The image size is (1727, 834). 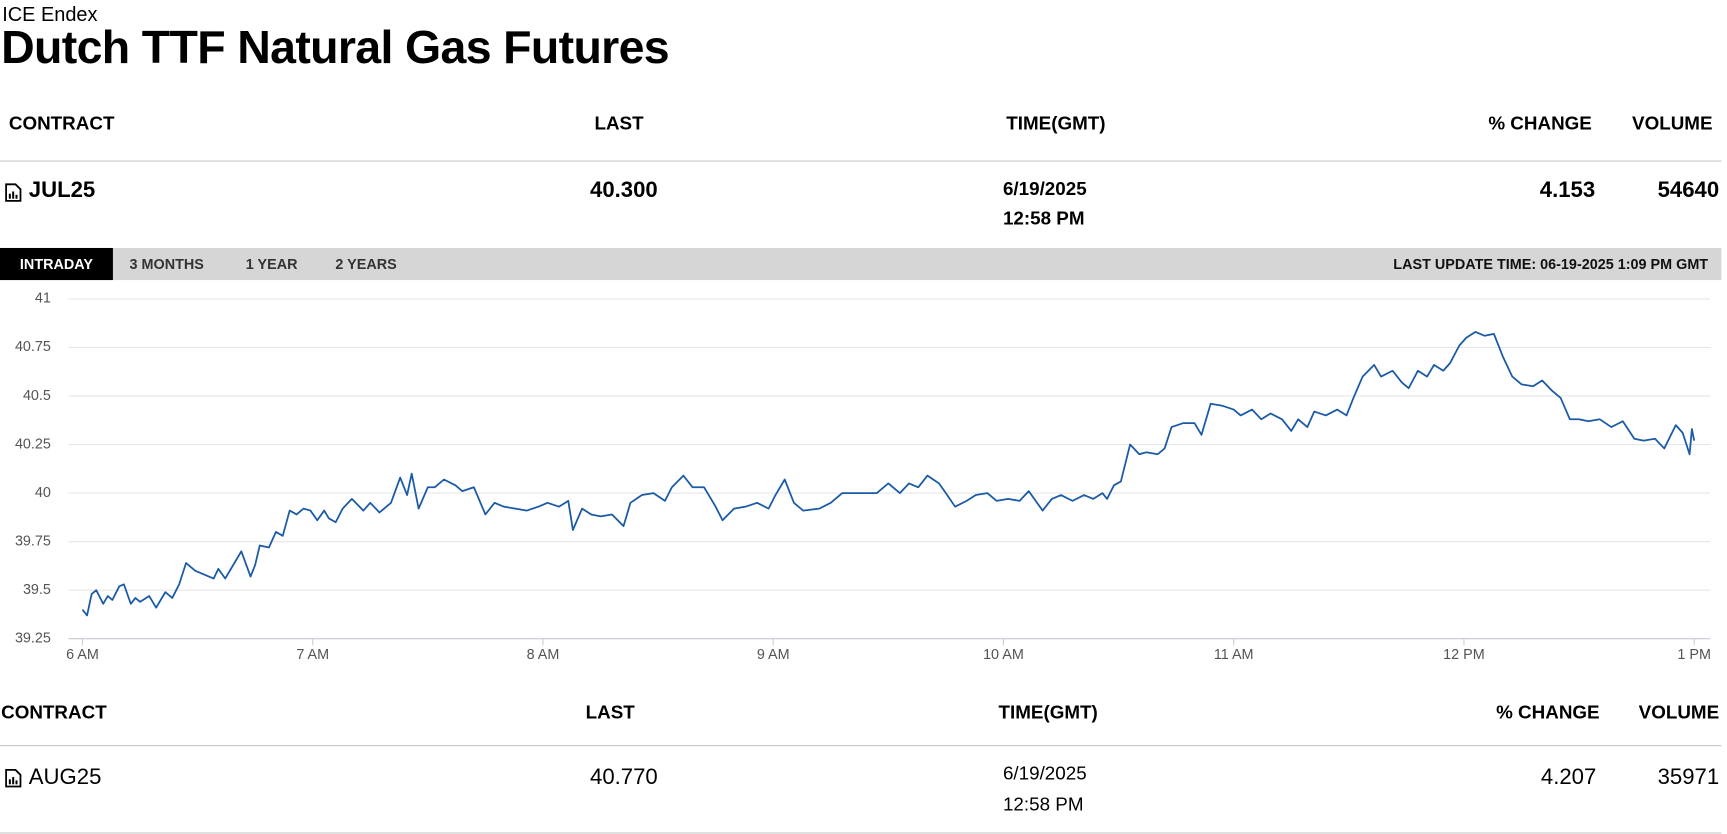 What do you see at coordinates (543, 655) in the screenshot?
I see `x-tick-label: 8 AM` at bounding box center [543, 655].